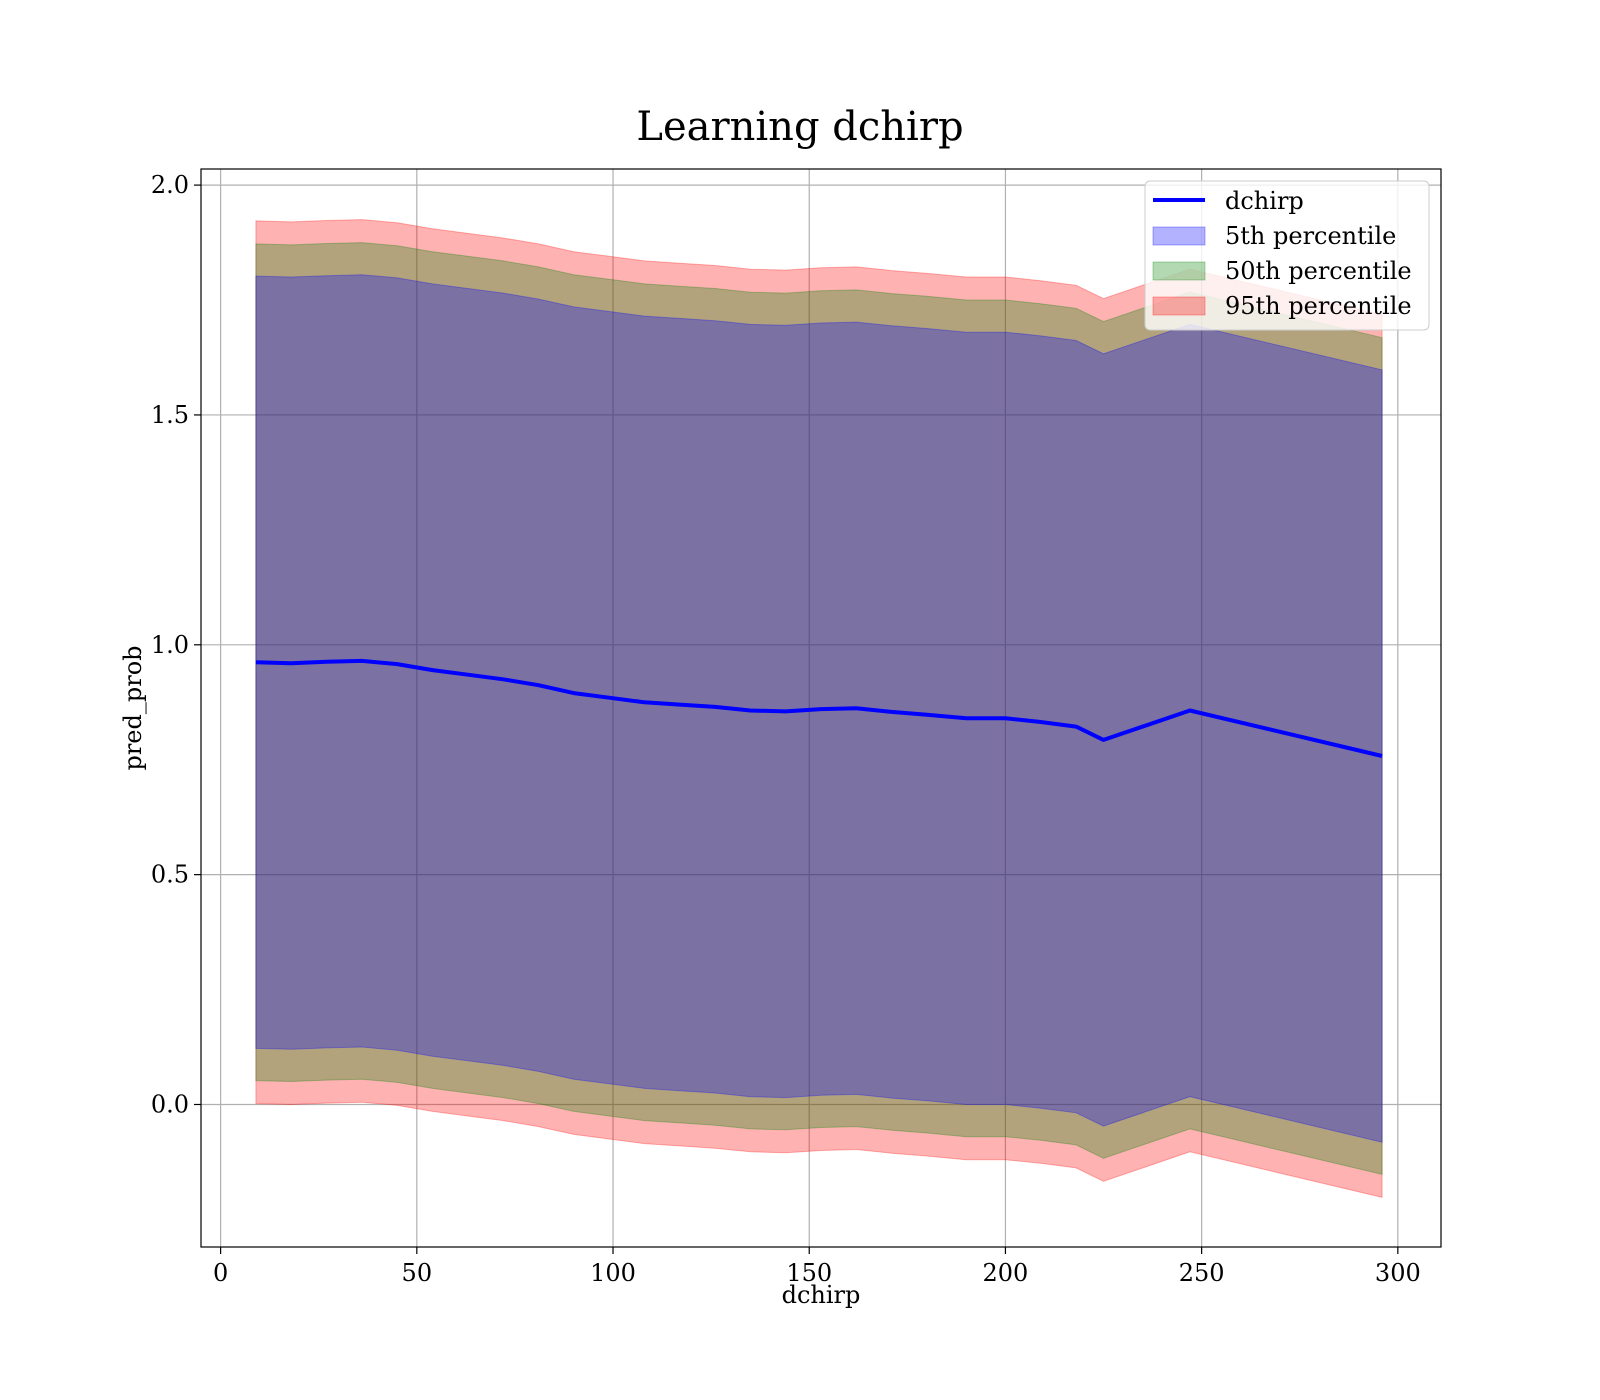  What do you see at coordinates (170, 185) in the screenshot?
I see `y-tick-label-4: 2.0` at bounding box center [170, 185].